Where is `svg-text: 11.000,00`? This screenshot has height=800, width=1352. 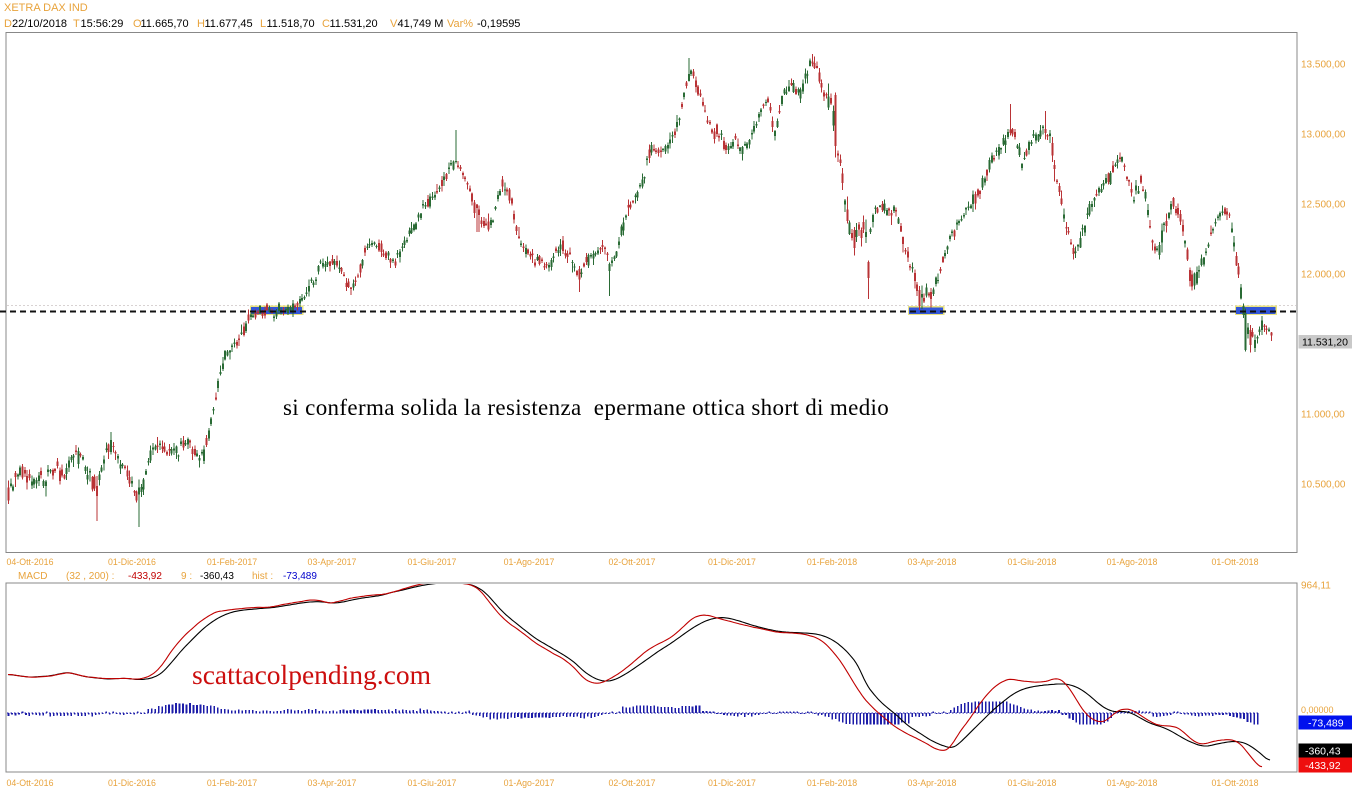
svg-text: 11.000,00 is located at coordinates (1323, 415).